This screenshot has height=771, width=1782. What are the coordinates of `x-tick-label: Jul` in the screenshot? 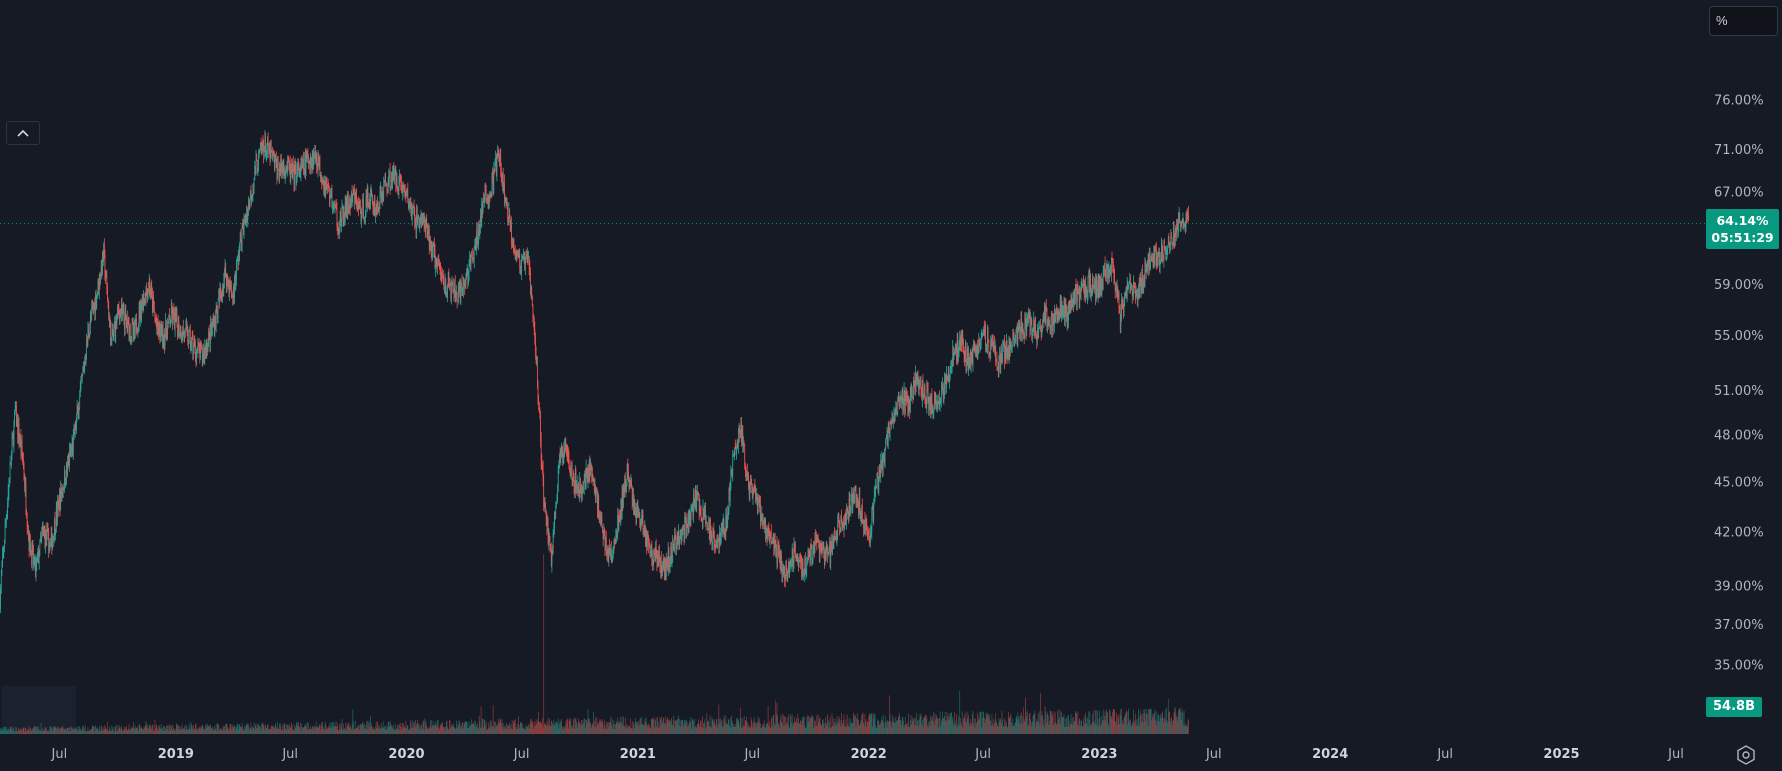 It's located at (521, 754).